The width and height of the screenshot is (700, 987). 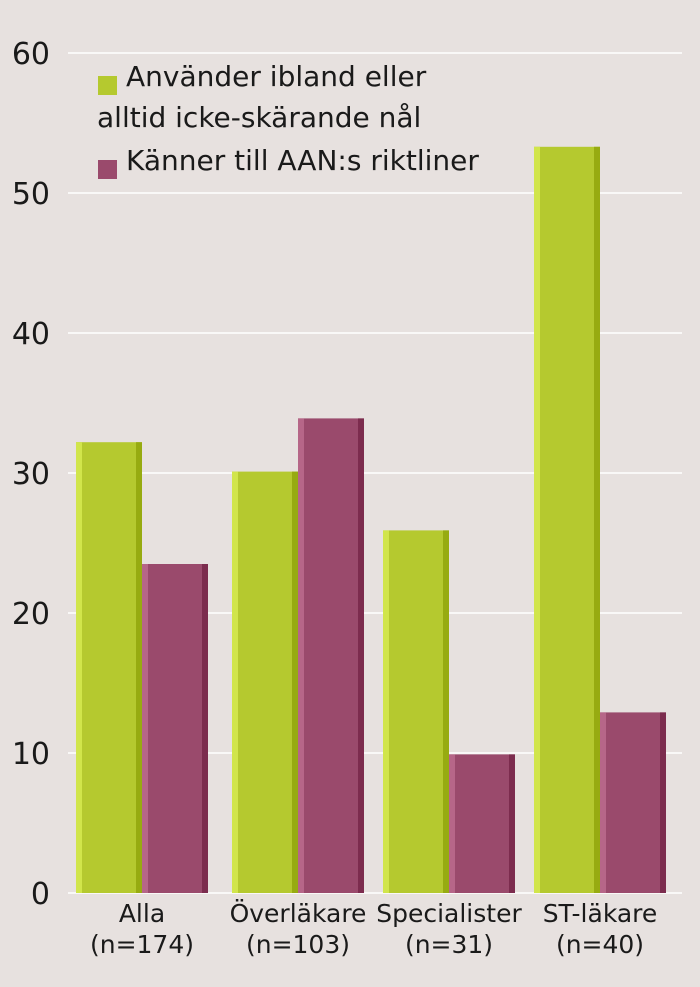 I want to click on y-tick-label: 40, so click(x=31, y=334).